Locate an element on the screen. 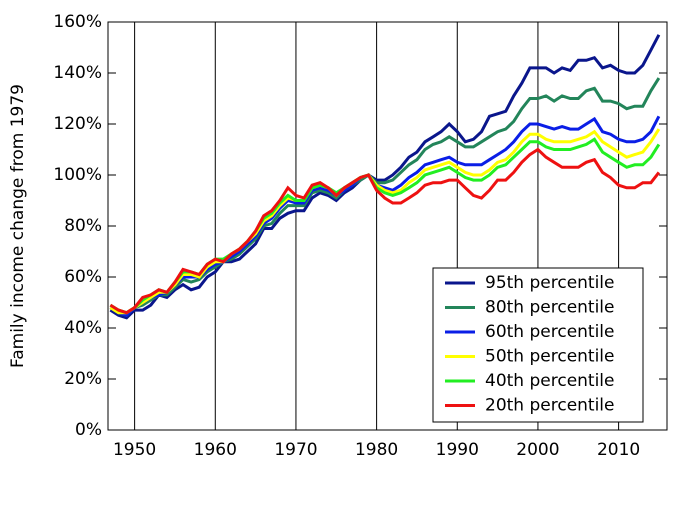  x-tick-label: 1980 is located at coordinates (376, 450).